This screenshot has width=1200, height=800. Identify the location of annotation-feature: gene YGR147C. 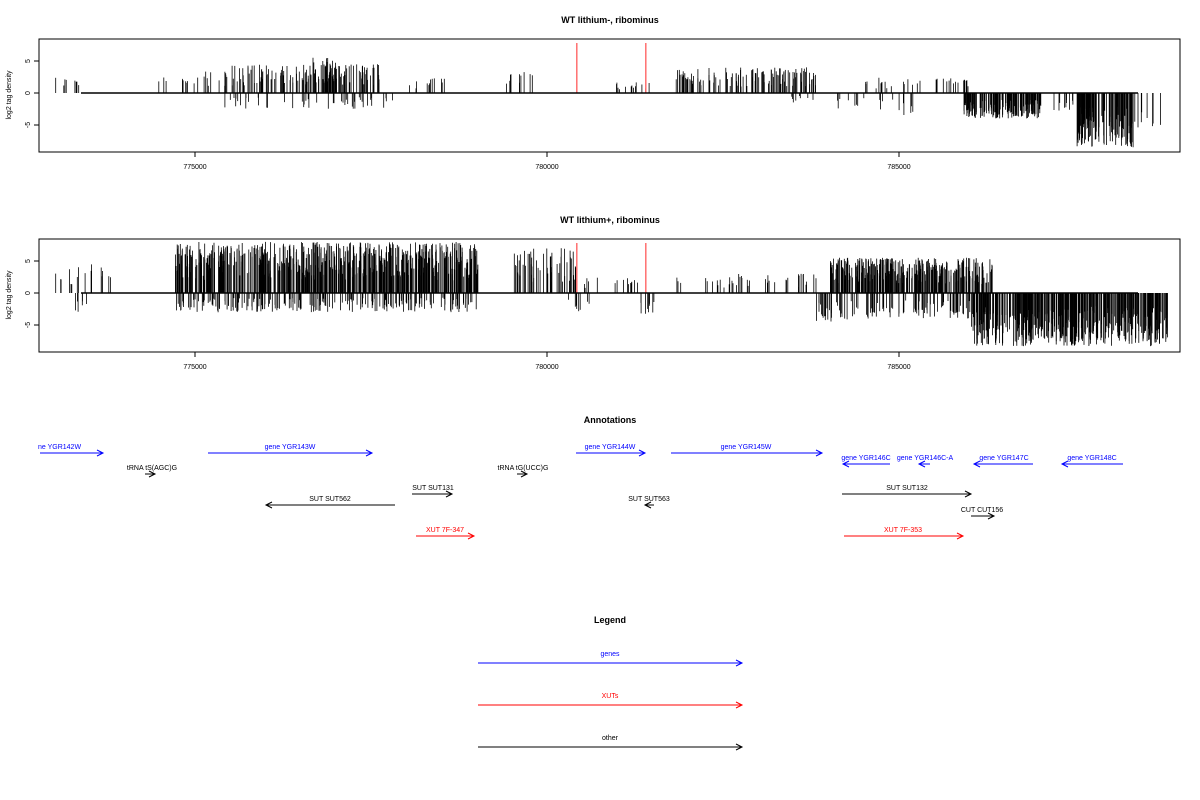
(1002, 461).